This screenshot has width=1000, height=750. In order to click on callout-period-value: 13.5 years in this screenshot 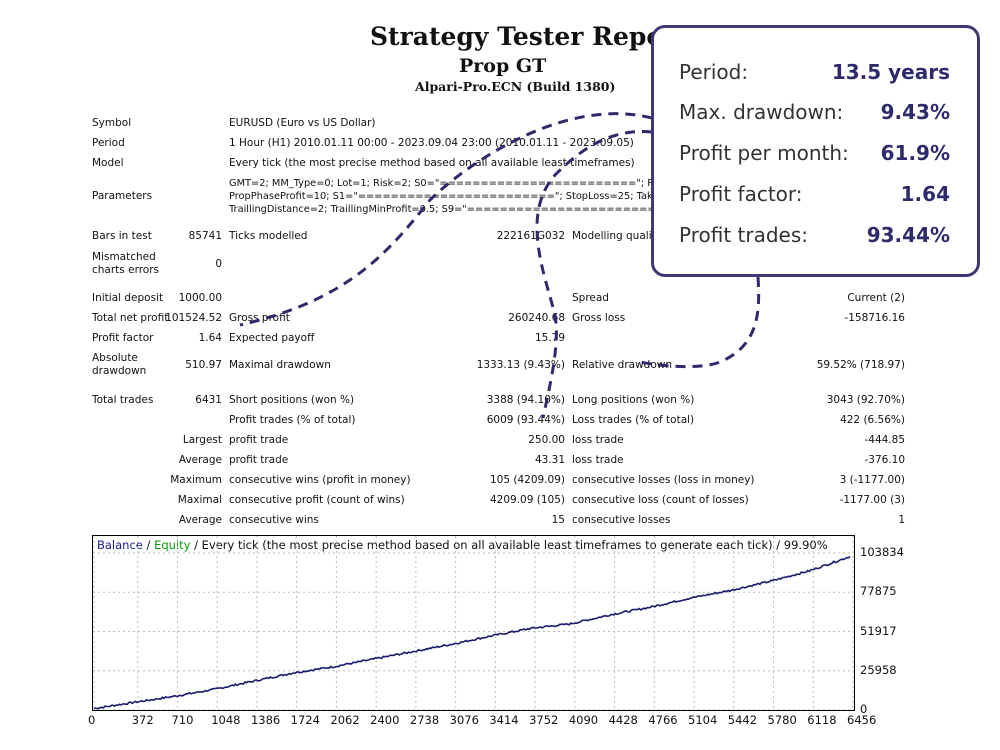, I will do `click(890, 72)`.